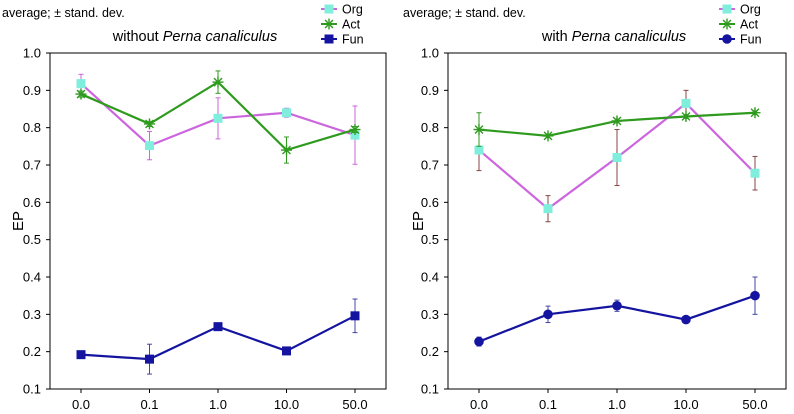 The height and width of the screenshot is (414, 794). I want to click on chart-title: with Perna canaliculus, so click(613, 37).